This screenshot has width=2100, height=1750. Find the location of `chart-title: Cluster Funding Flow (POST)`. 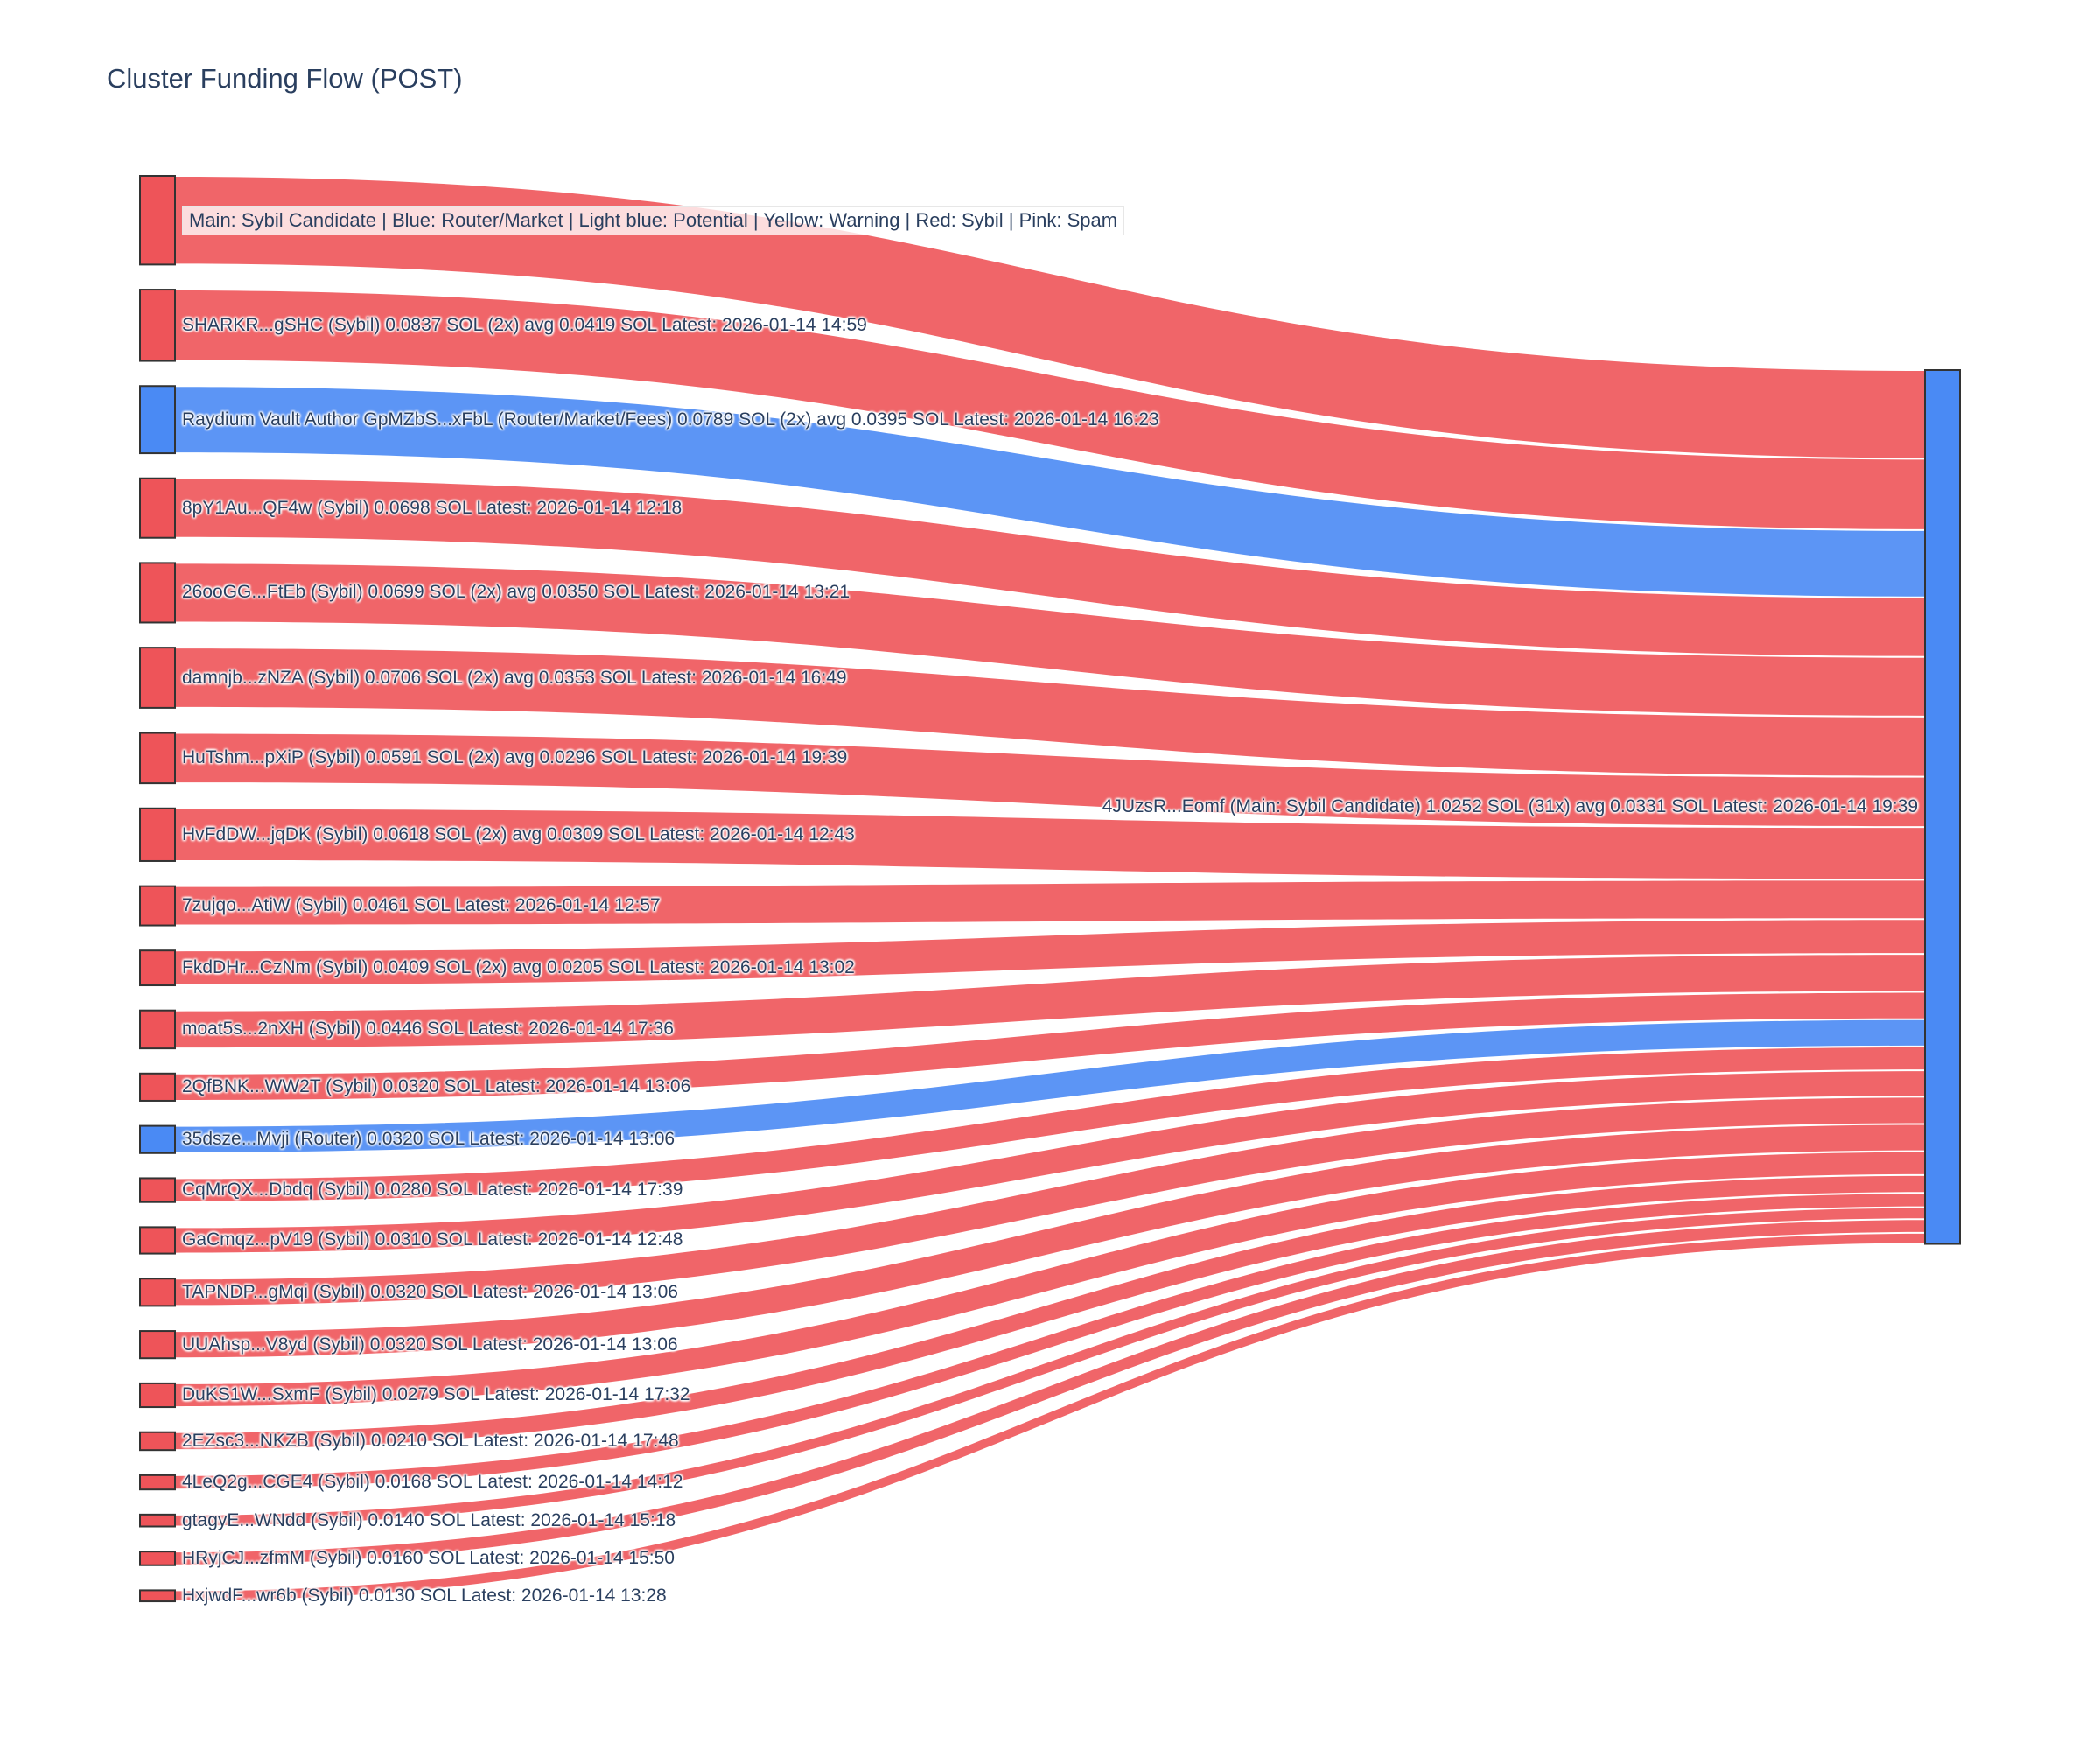

chart-title: Cluster Funding Flow (POST) is located at coordinates (285, 78).